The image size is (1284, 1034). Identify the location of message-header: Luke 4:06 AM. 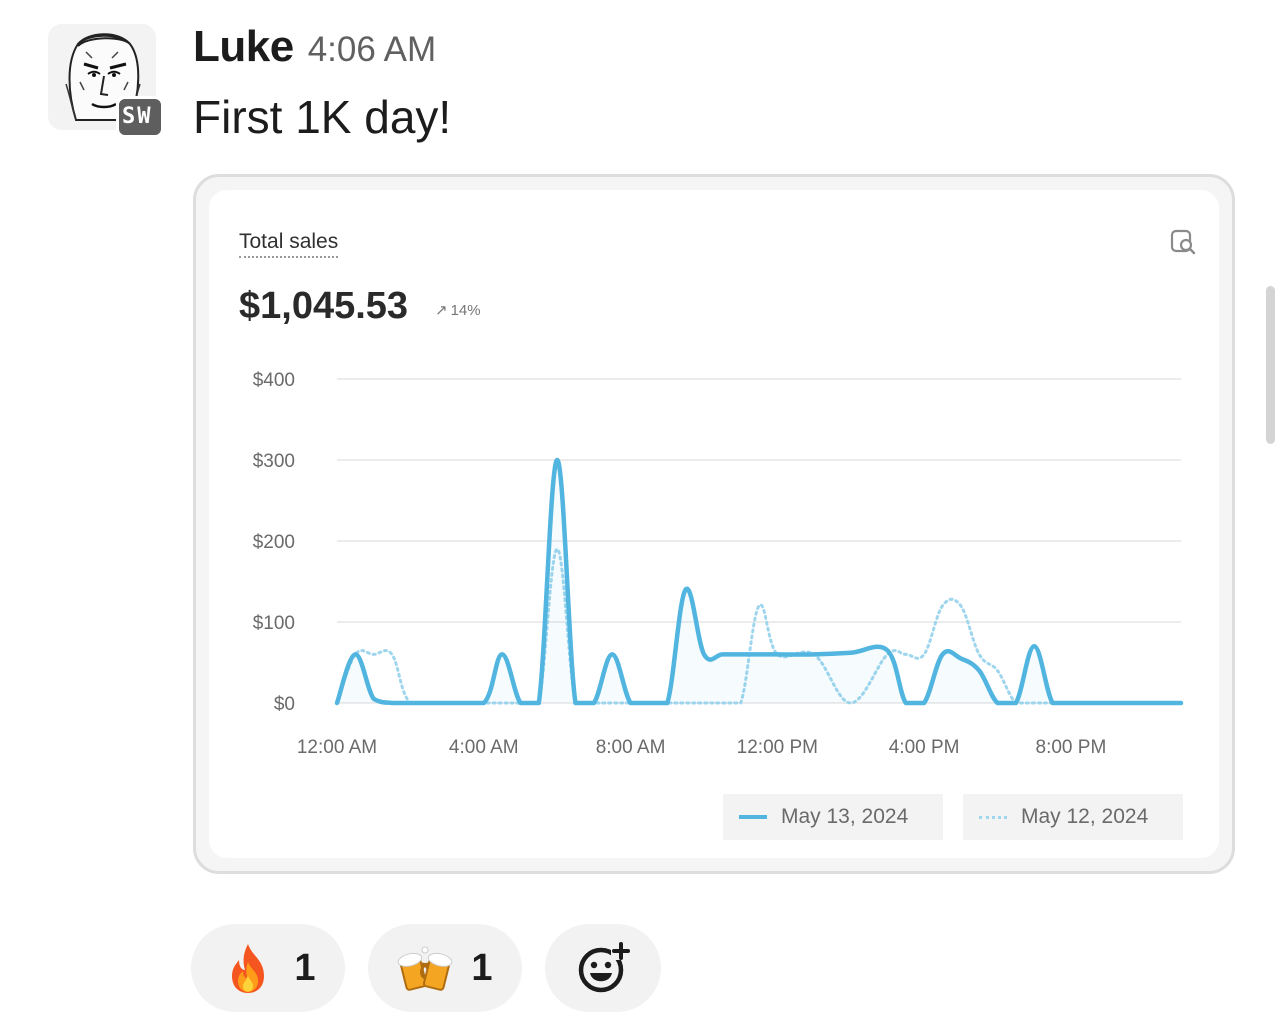
(314, 47).